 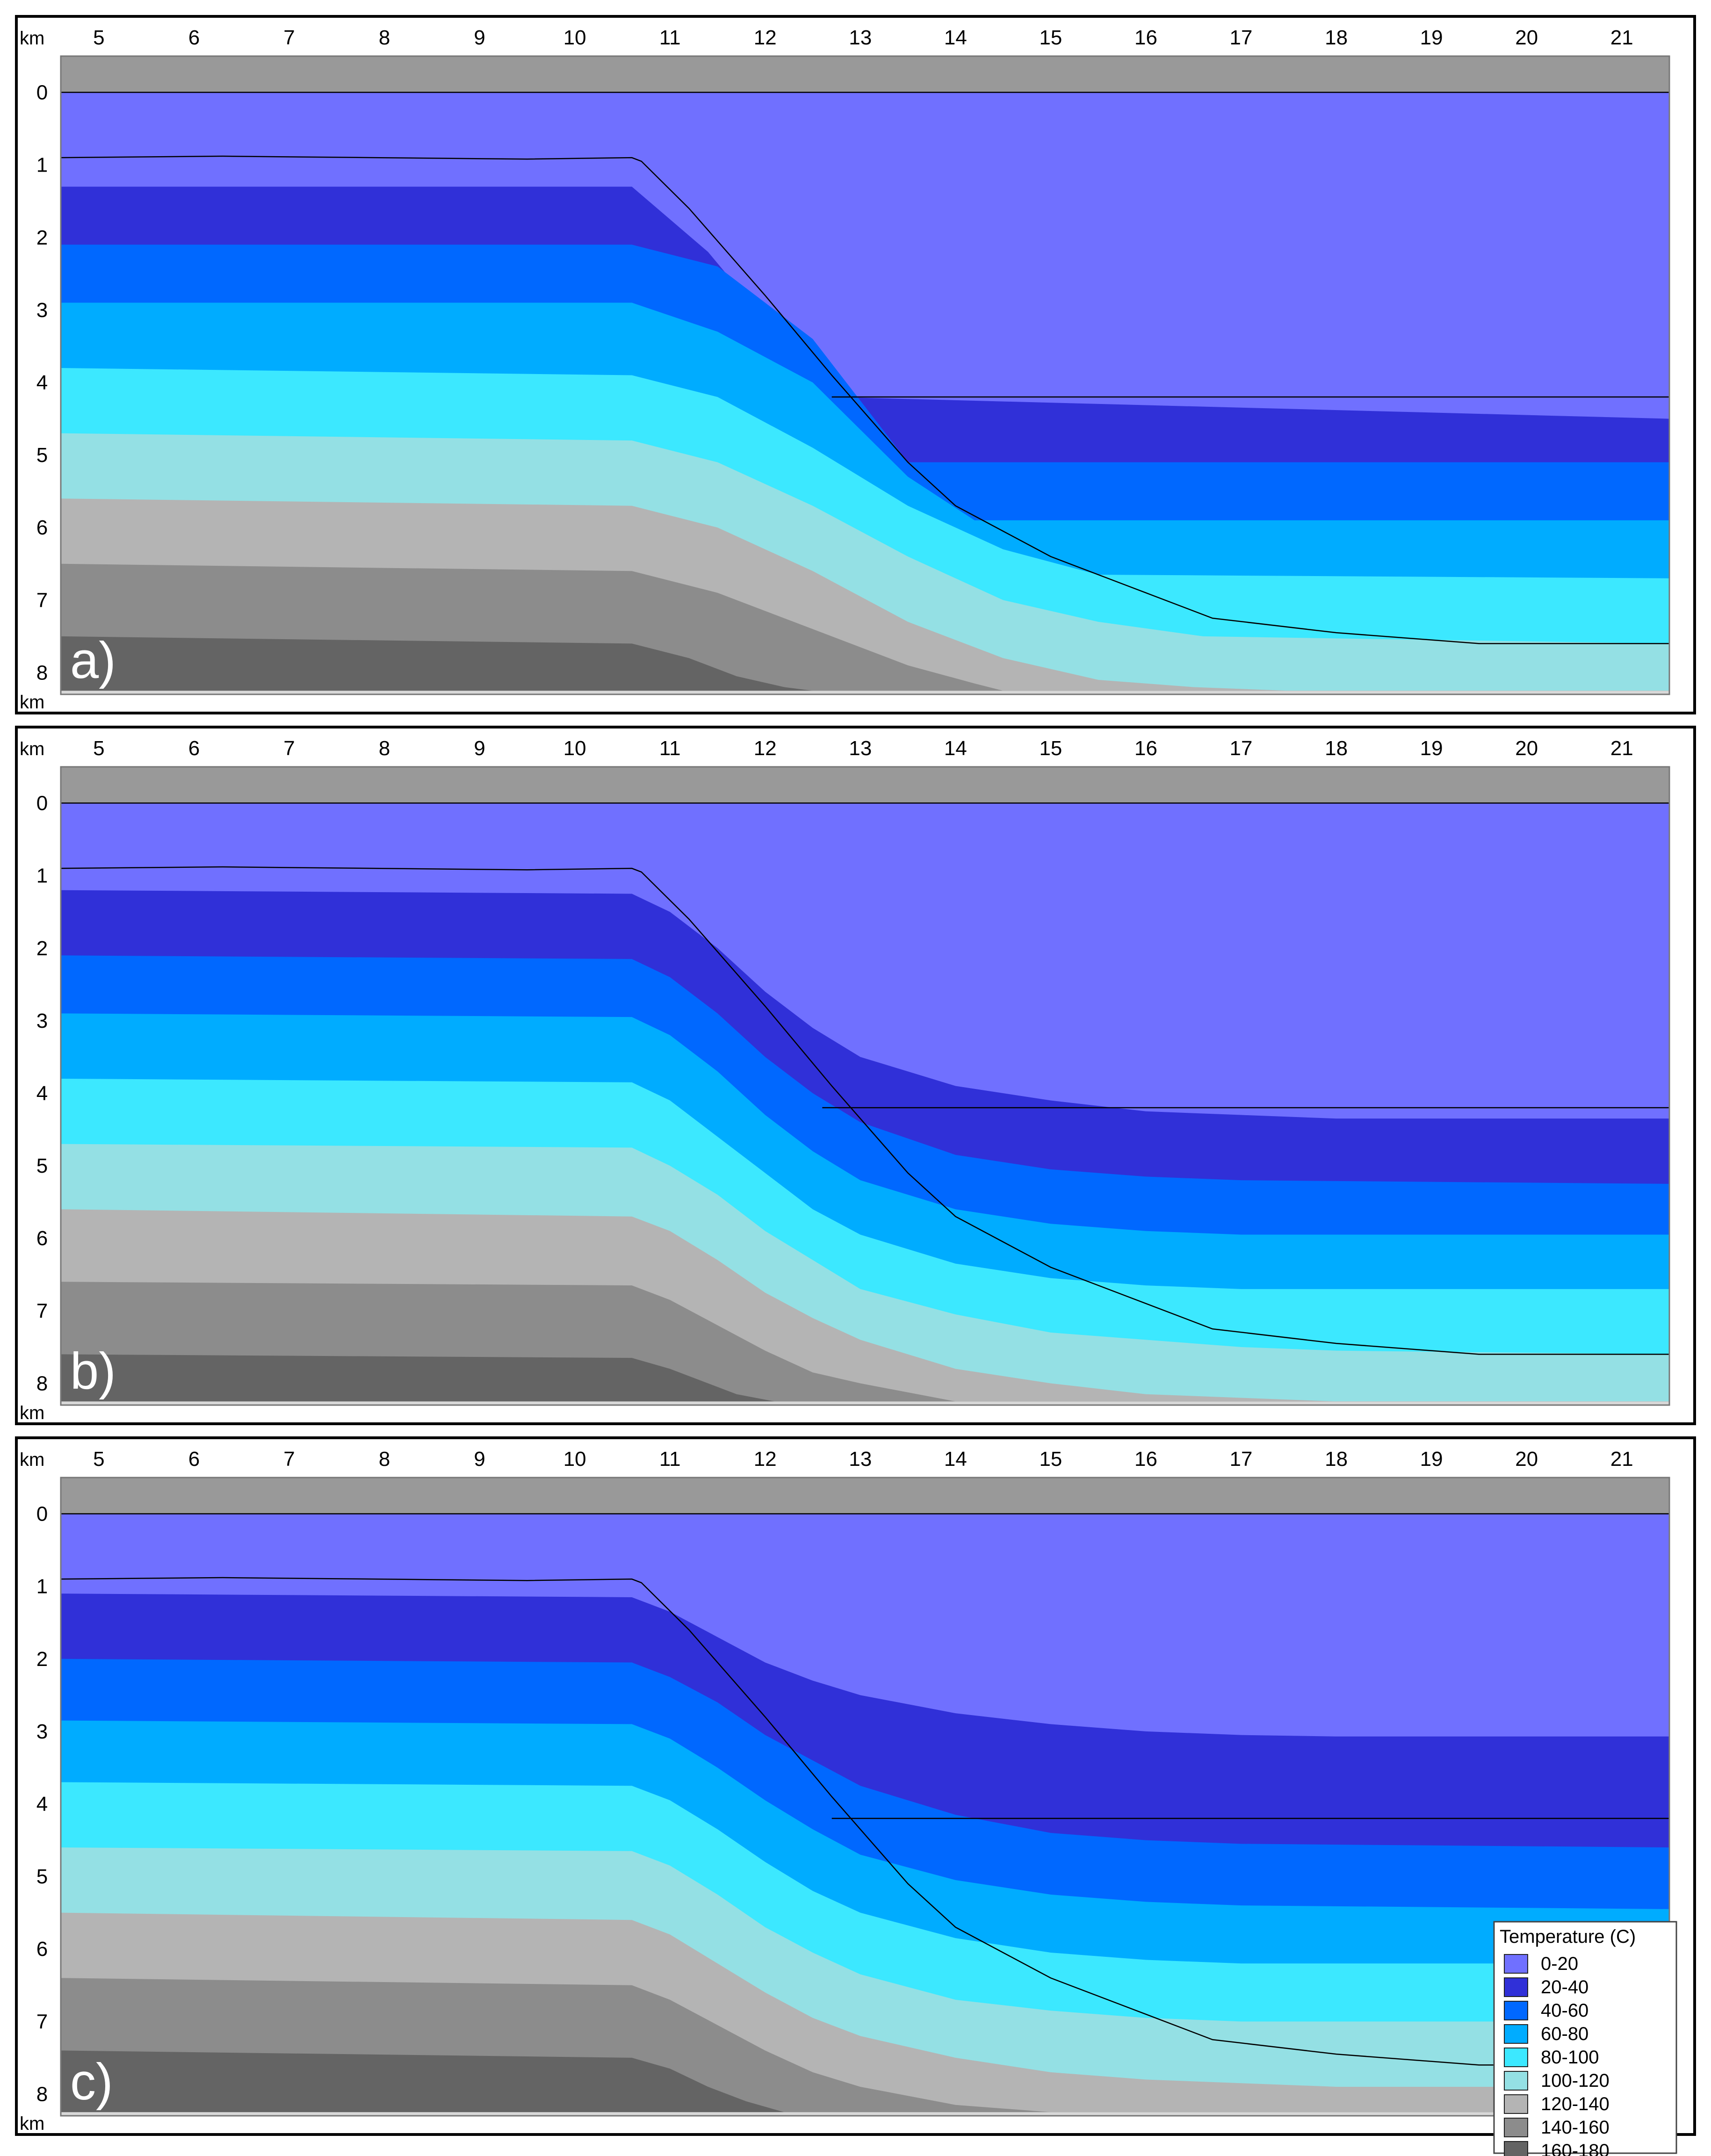 I want to click on legend-item-label: 20-40, so click(x=1564, y=1987).